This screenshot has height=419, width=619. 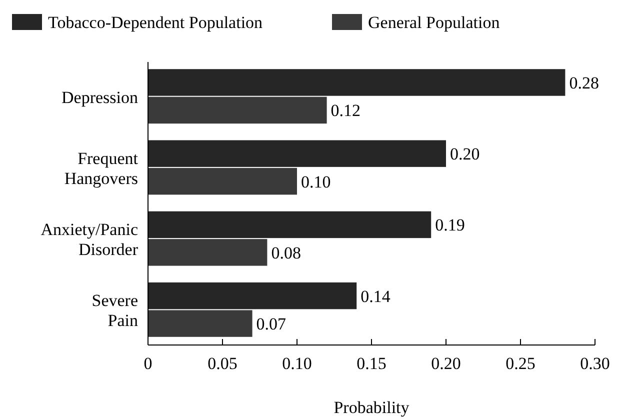 What do you see at coordinates (89, 240) in the screenshot?
I see `y-tick-label: Anxiety/Panic Disorder` at bounding box center [89, 240].